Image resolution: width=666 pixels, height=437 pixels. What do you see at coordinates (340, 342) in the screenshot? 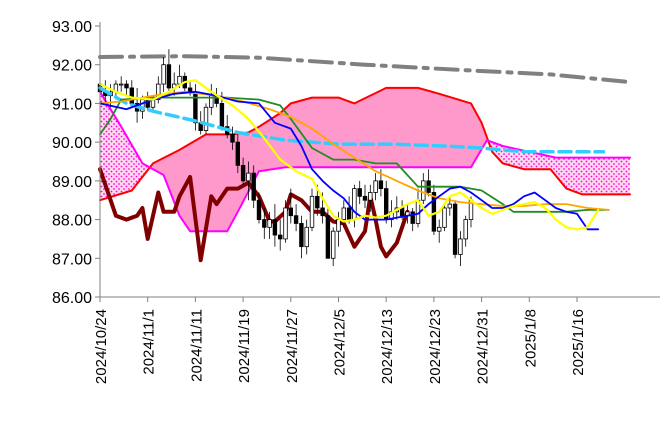
I see `x-tick-label: 2024/12/5` at bounding box center [340, 342].